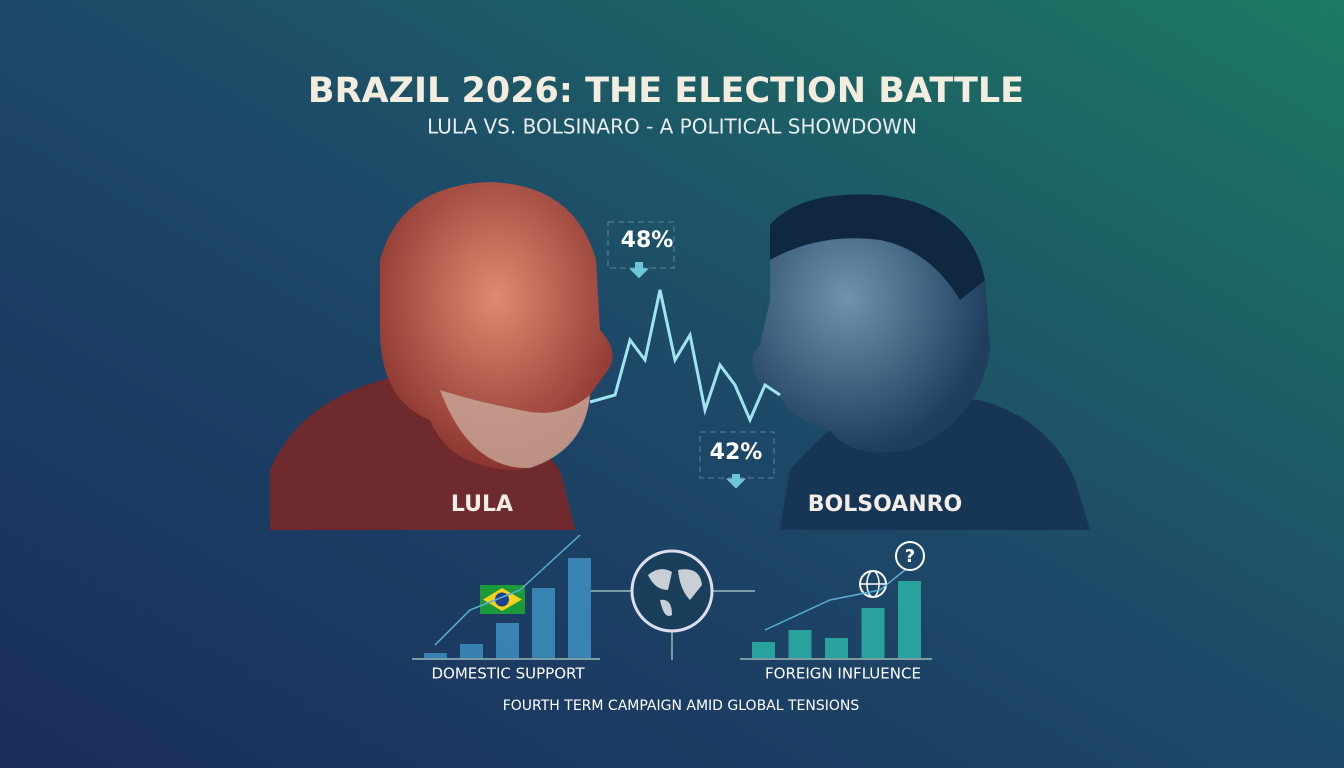 This screenshot has height=768, width=1344. What do you see at coordinates (672, 604) in the screenshot?
I see `globe-icon` at bounding box center [672, 604].